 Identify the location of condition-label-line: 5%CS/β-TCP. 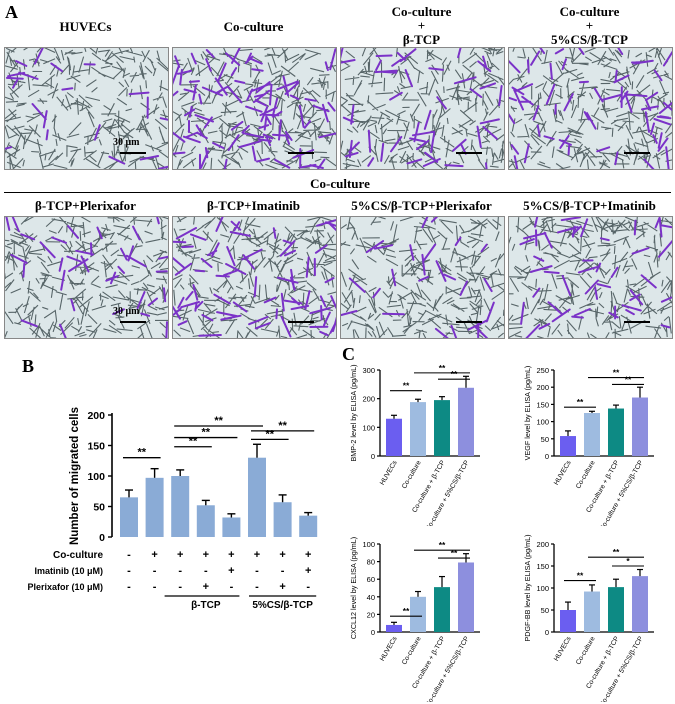
(589, 39).